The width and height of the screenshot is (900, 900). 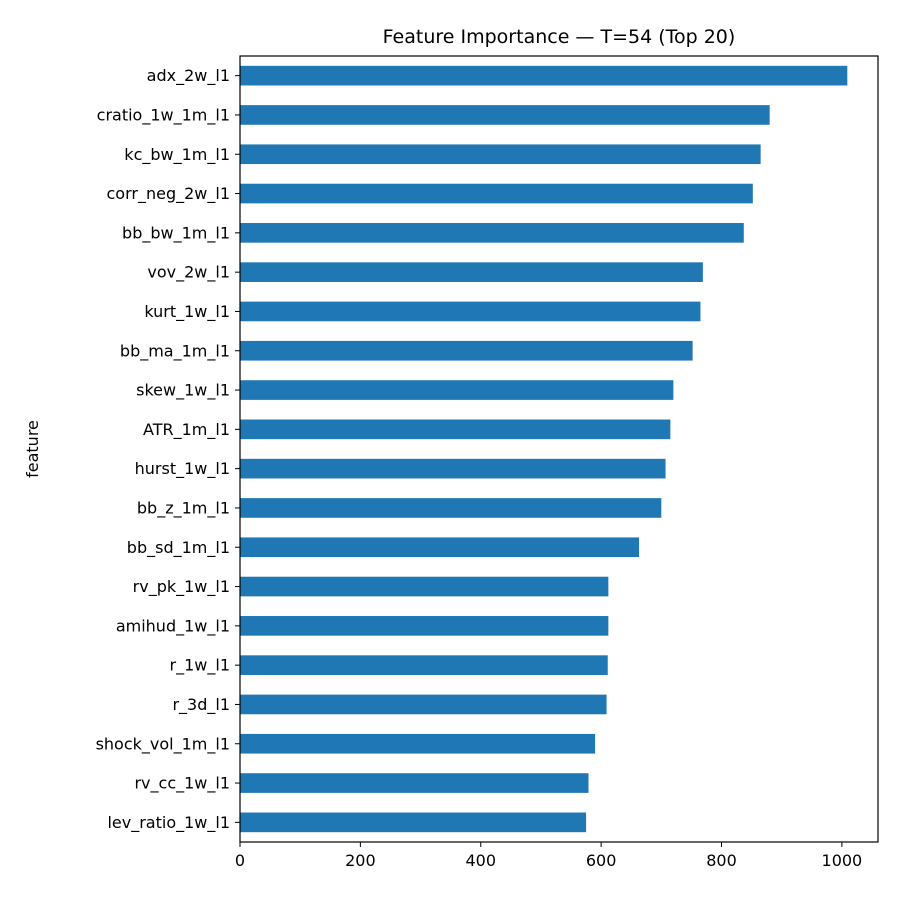 What do you see at coordinates (505, 115) in the screenshot?
I see `bar-cratio_1w_1m_l1` at bounding box center [505, 115].